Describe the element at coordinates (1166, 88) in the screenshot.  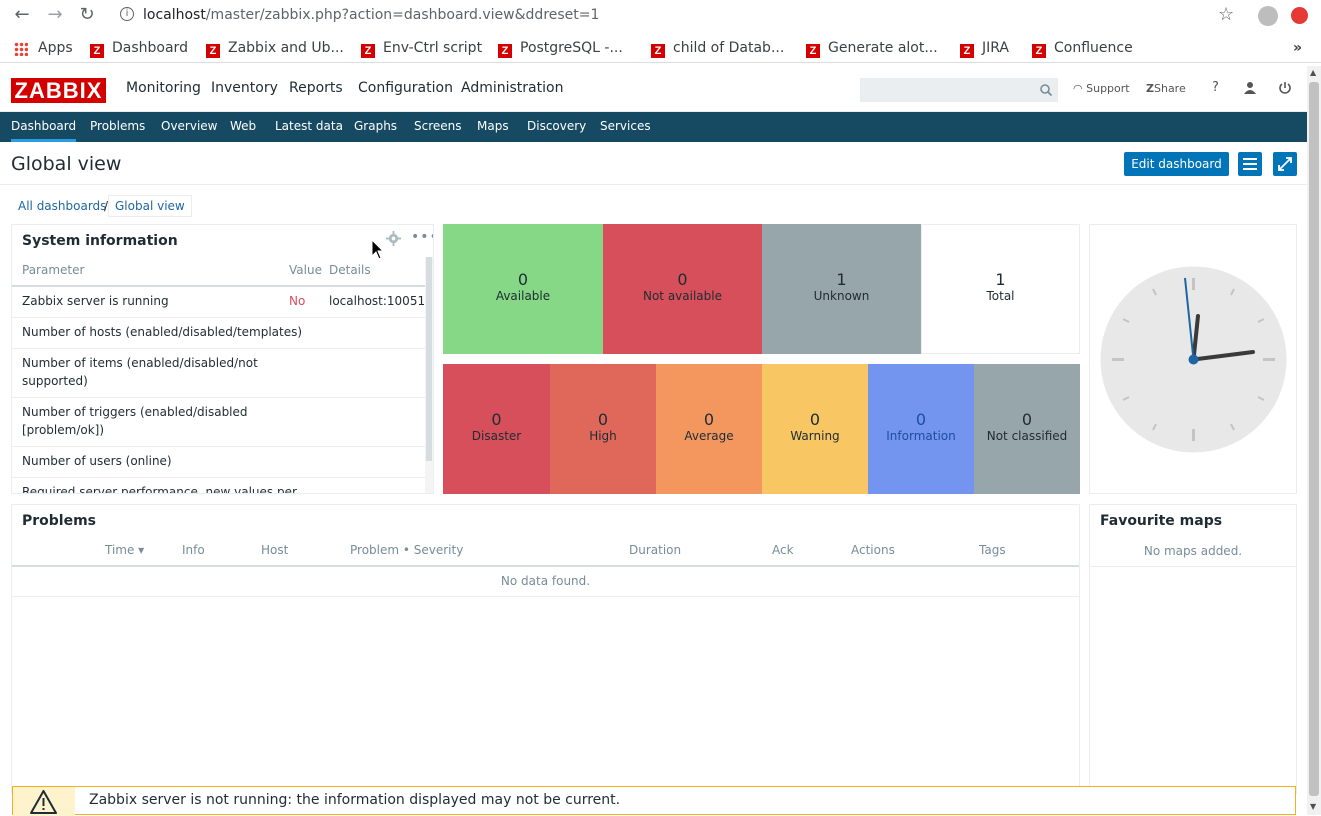
I see `share-link: ZShare` at that location.